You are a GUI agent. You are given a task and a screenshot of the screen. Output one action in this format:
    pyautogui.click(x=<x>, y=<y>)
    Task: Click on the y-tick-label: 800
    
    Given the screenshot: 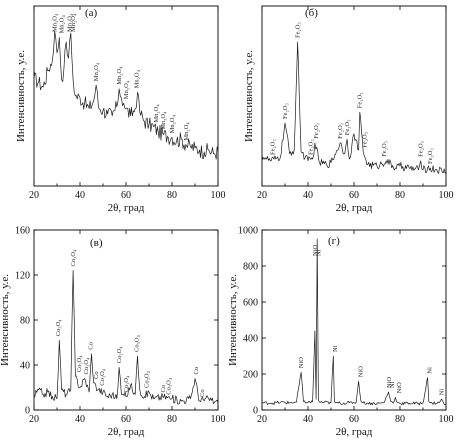 What is the action you would take?
    pyautogui.click(x=250, y=267)
    